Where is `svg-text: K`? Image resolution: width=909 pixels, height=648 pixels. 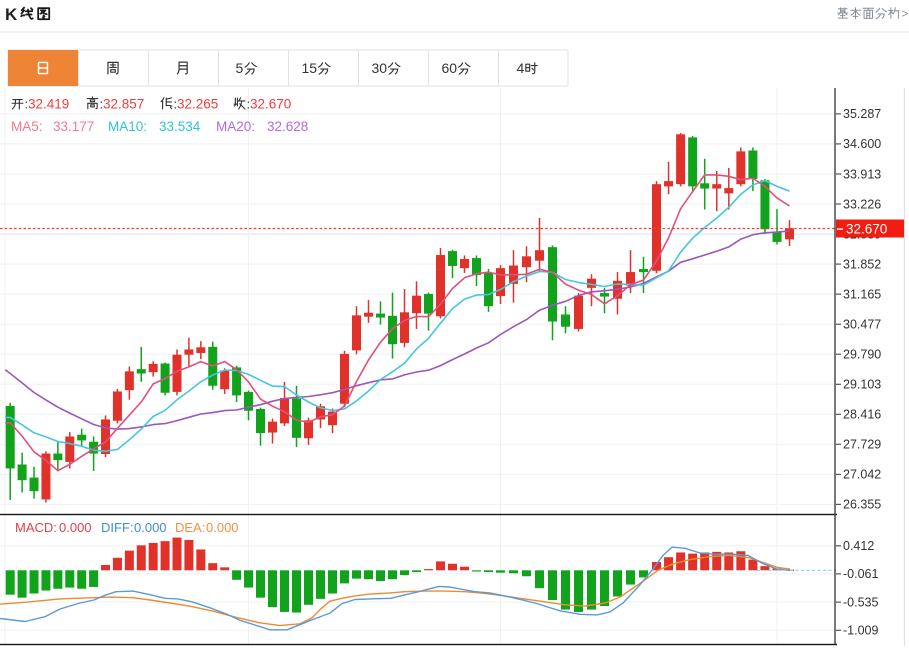
svg-text: K is located at coordinates (11, 14).